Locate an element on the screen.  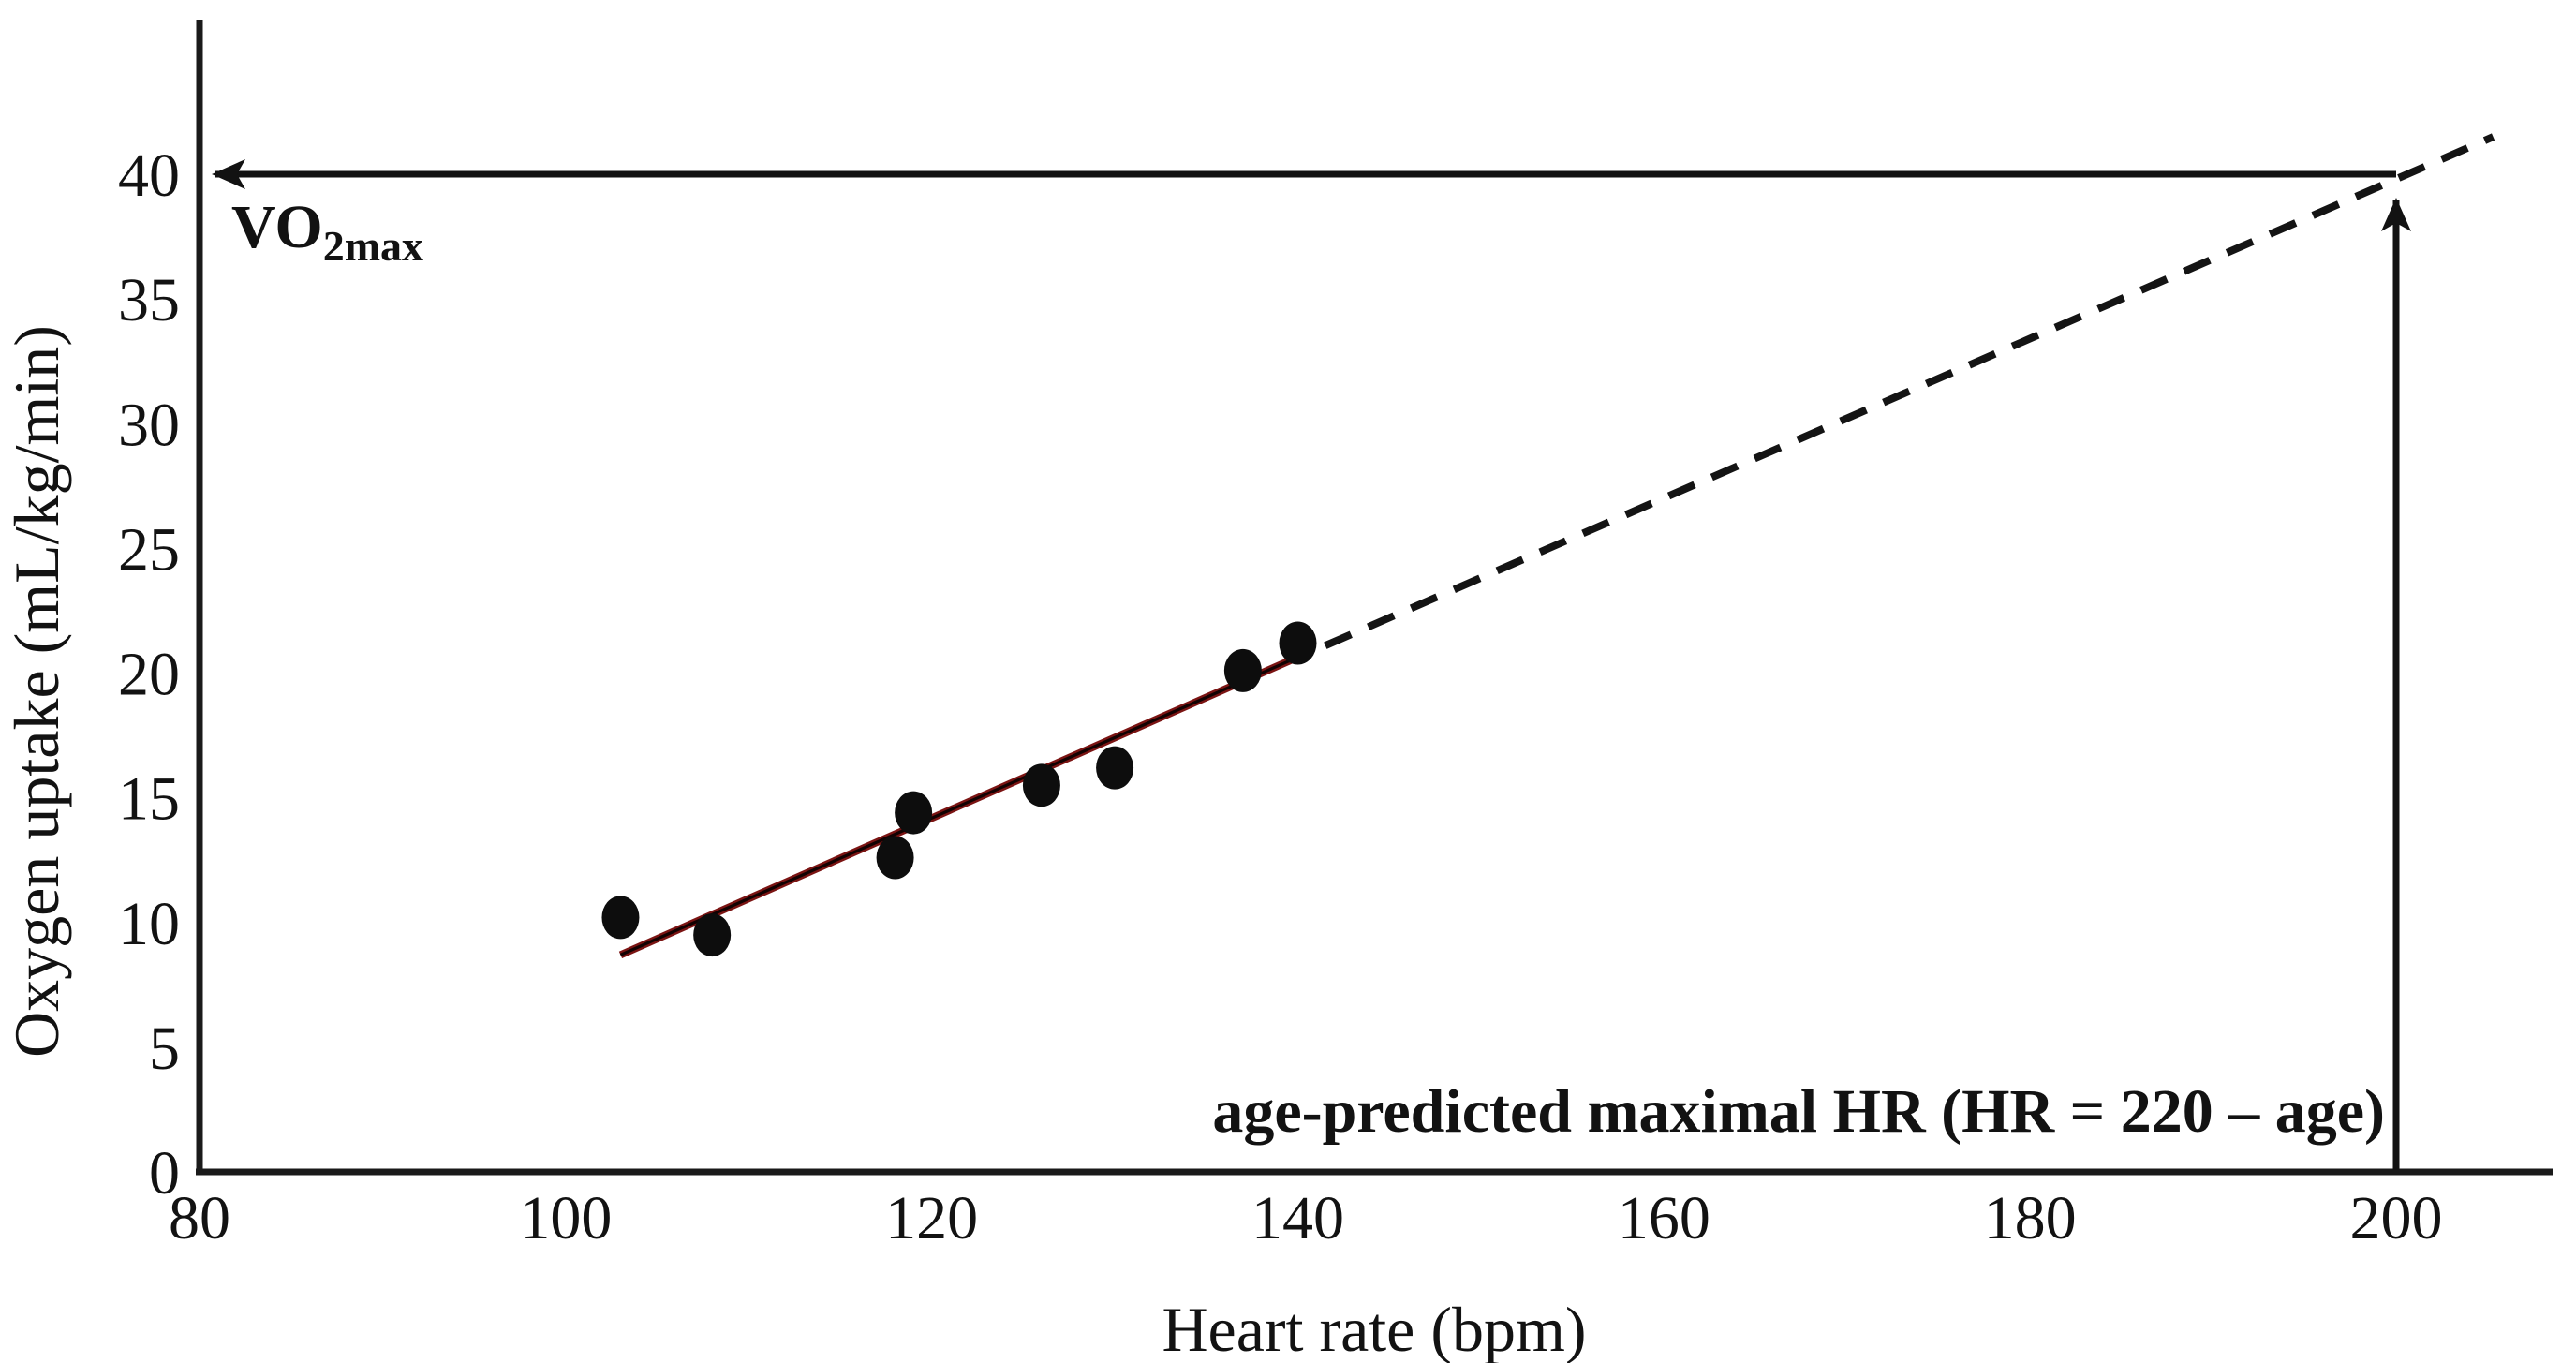
x-tick-label: 160 is located at coordinates (1664, 1218).